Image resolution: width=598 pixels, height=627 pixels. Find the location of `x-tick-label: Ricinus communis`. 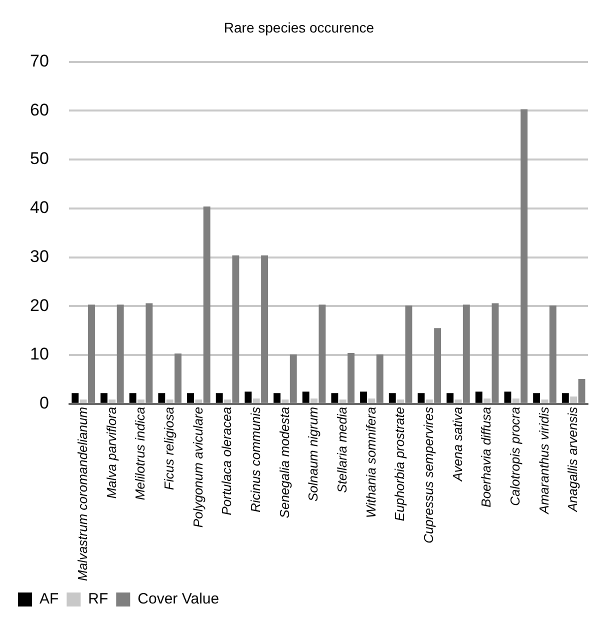

x-tick-label: Ricinus communis is located at coordinates (255, 459).